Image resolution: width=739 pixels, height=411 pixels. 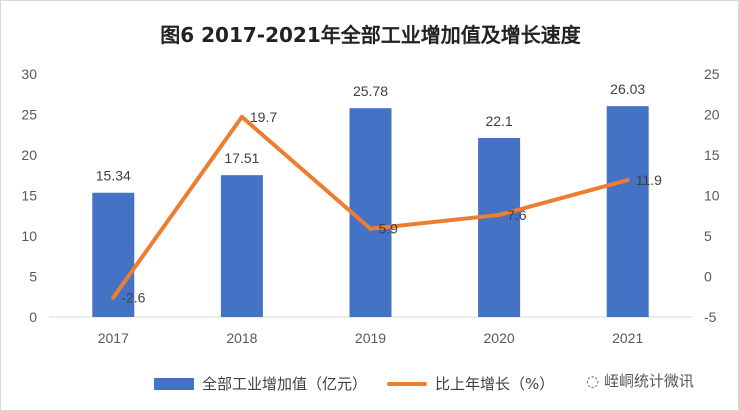 What do you see at coordinates (33, 277) in the screenshot?
I see `y-left-tick-label: 5` at bounding box center [33, 277].